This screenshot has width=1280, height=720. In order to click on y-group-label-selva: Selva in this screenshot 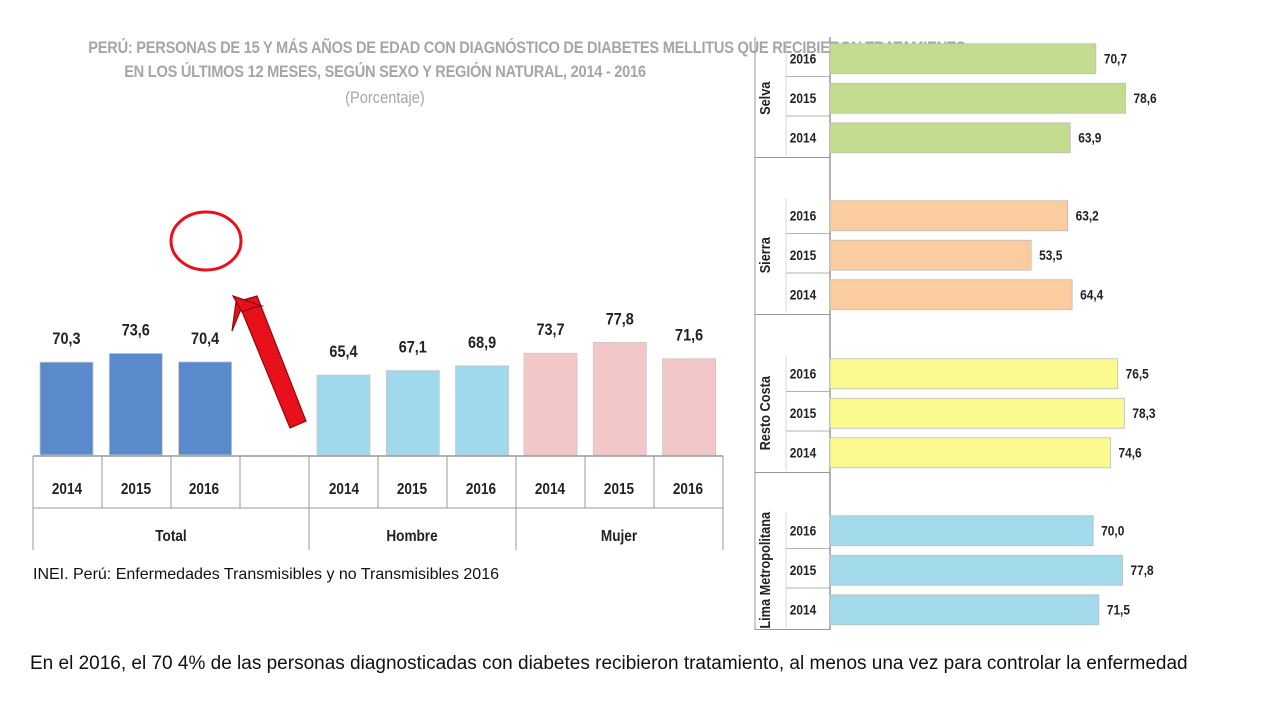, I will do `click(764, 98)`.